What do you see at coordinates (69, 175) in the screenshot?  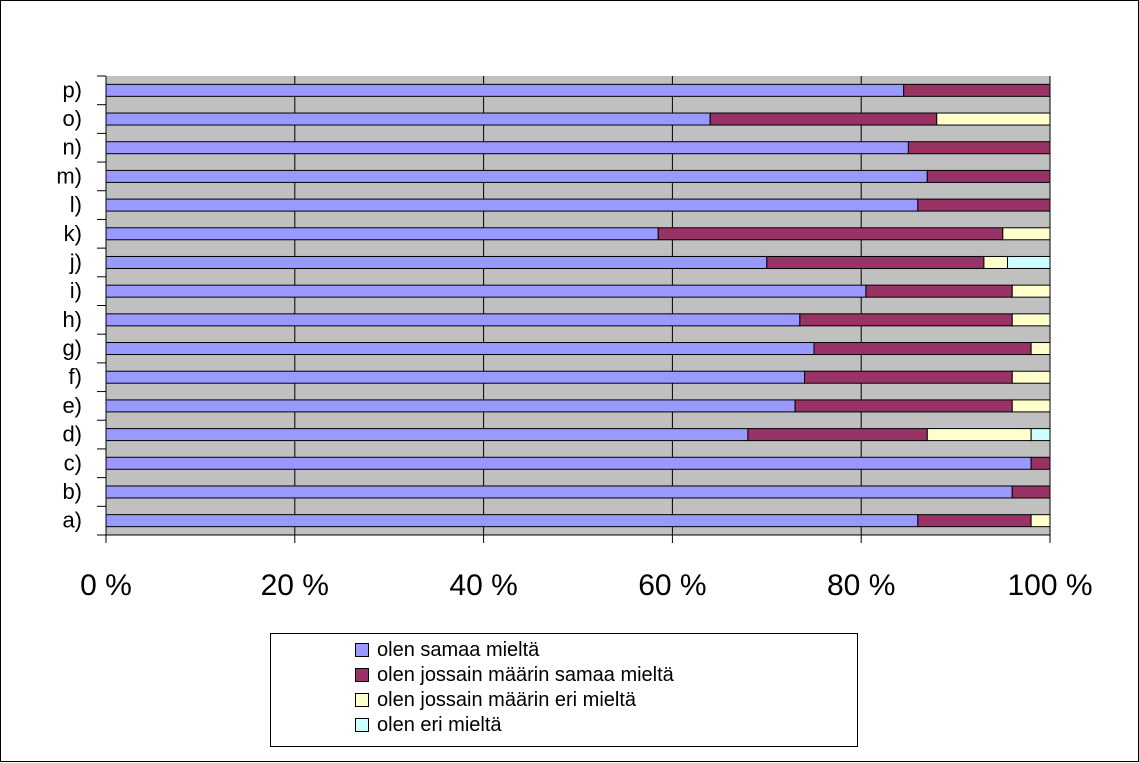 I see `y-tick-label: m)` at bounding box center [69, 175].